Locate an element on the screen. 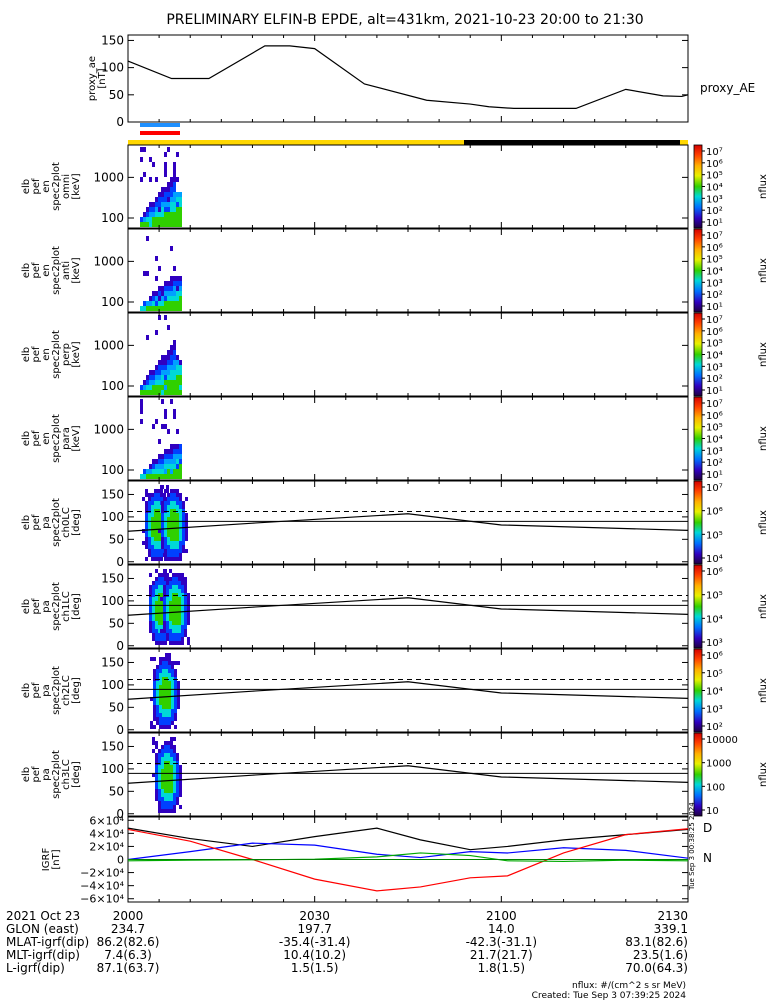  proxy-ae-frame is located at coordinates (408, 78).